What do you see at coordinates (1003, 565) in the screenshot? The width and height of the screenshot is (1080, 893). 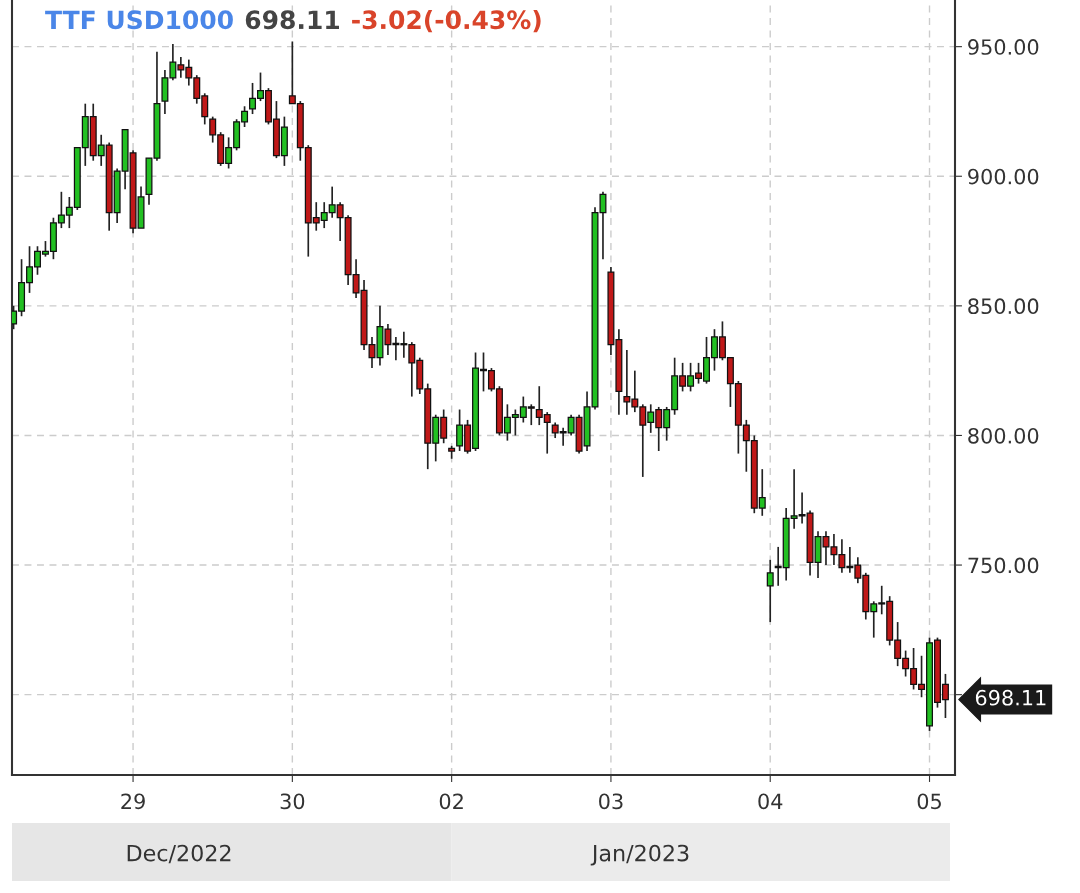 I see `y-tick-label: 750.00` at bounding box center [1003, 565].